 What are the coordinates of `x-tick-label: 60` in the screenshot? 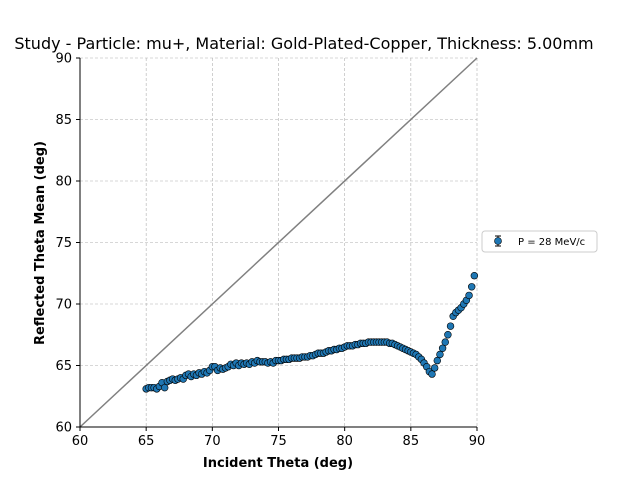 It's located at (80, 441).